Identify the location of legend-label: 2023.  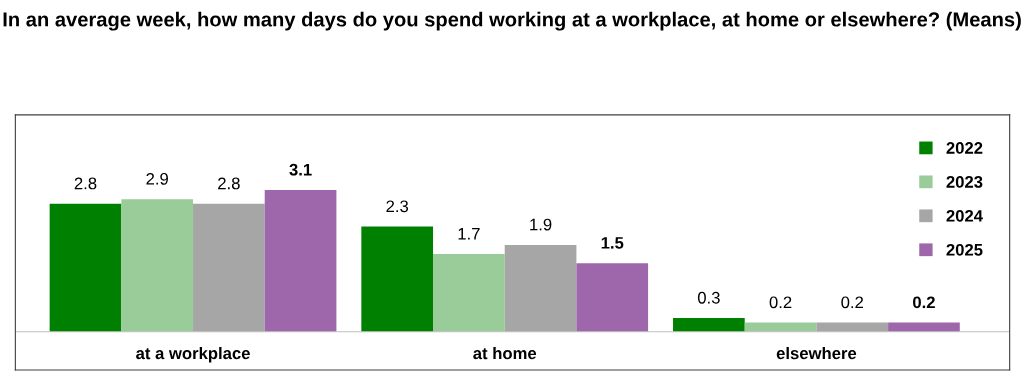
(964, 182).